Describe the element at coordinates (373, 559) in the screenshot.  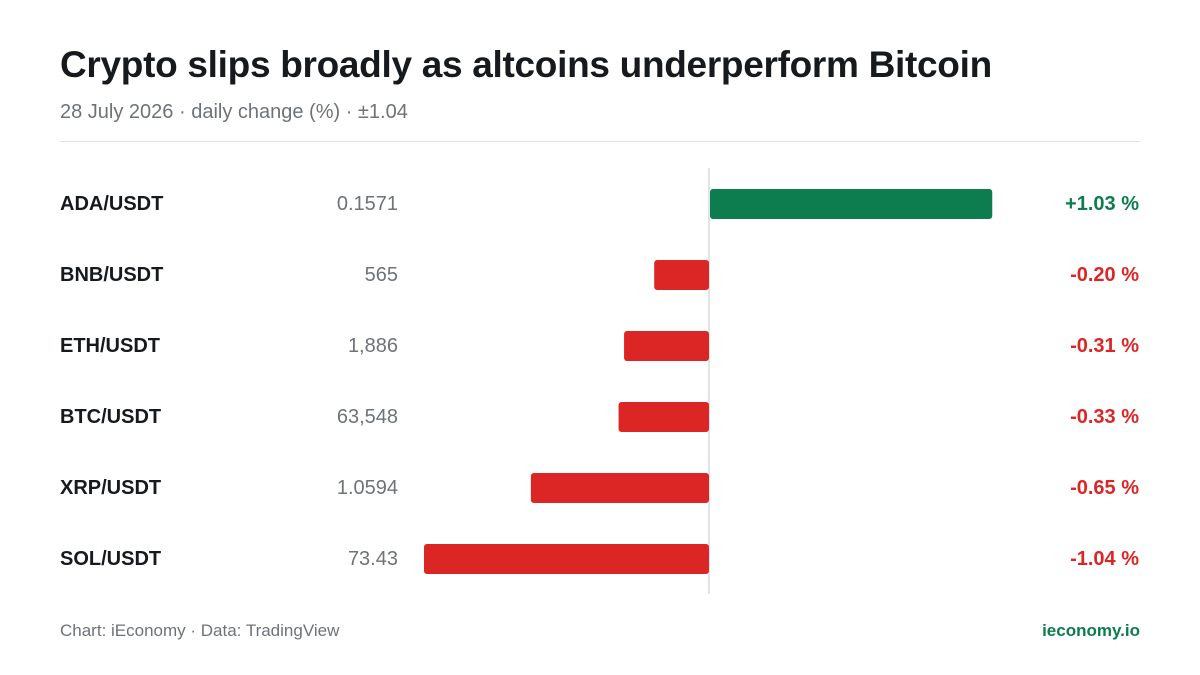
I see `price-label: 73.43` at that location.